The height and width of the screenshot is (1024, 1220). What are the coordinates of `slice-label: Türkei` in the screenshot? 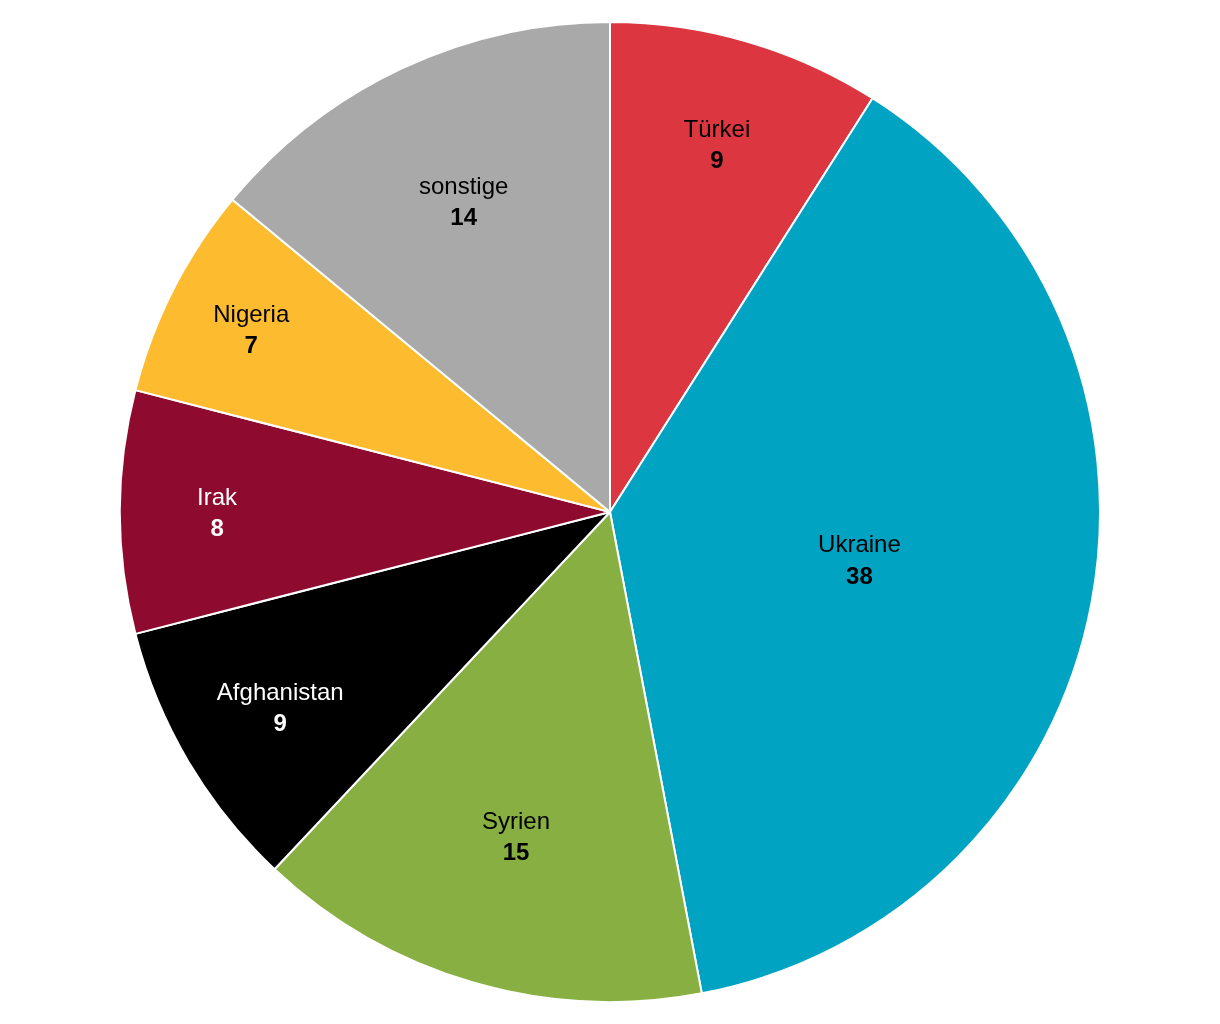 It's located at (717, 128).